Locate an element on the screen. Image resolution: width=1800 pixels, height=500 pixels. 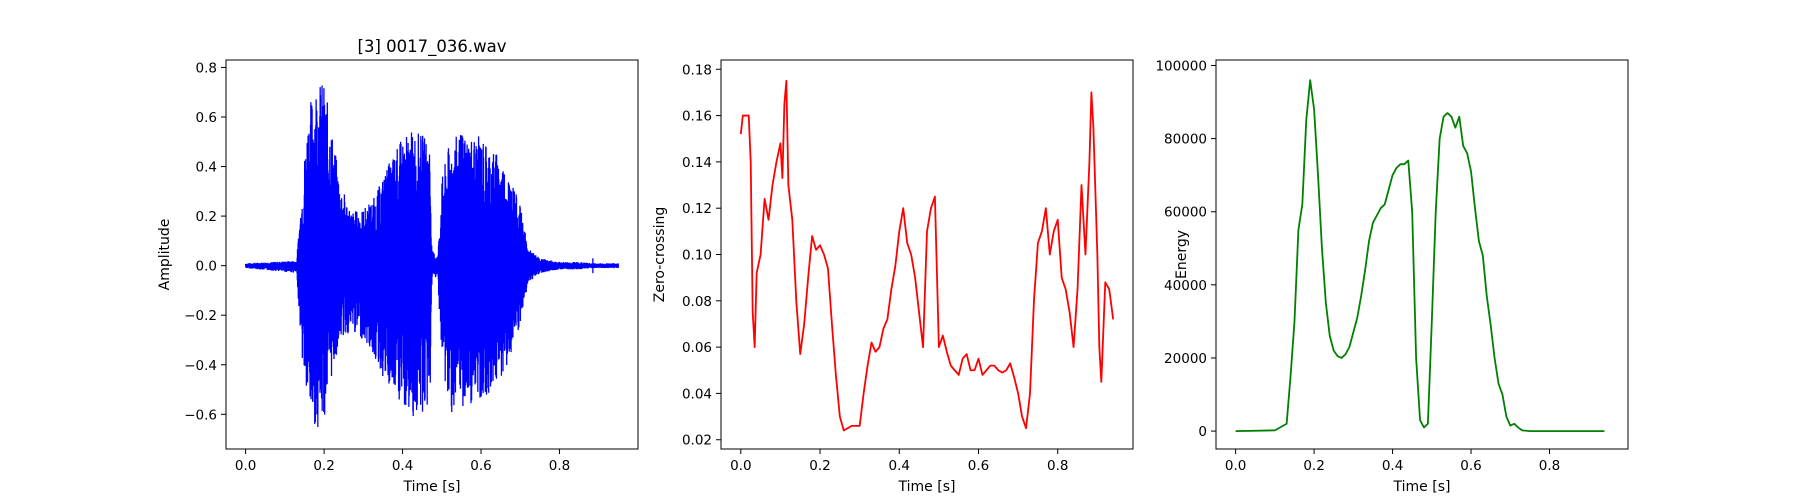
energy-x-tick-label: 0.6 is located at coordinates (1470, 466).